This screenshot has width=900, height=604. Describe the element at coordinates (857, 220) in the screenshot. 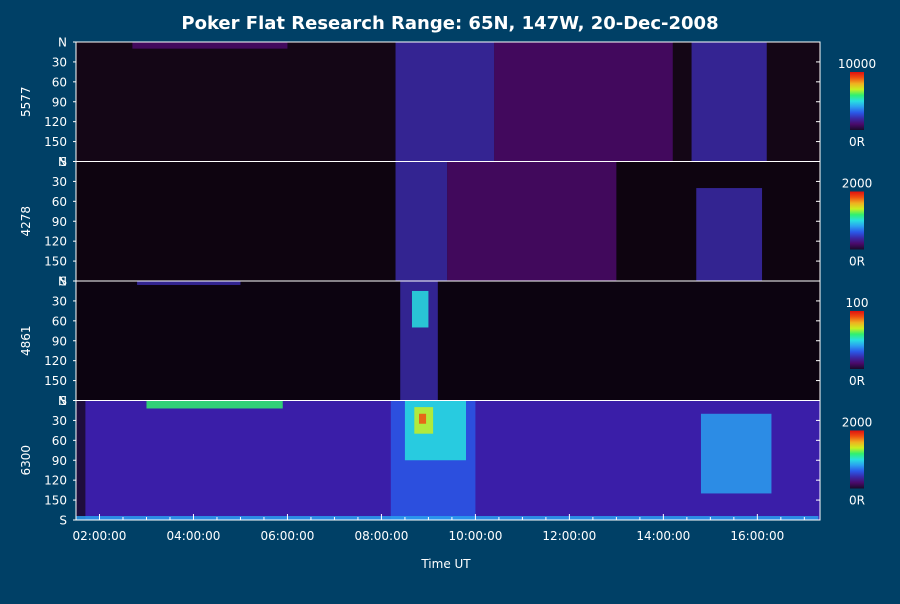

I see `panel-4278-colorbar` at that location.